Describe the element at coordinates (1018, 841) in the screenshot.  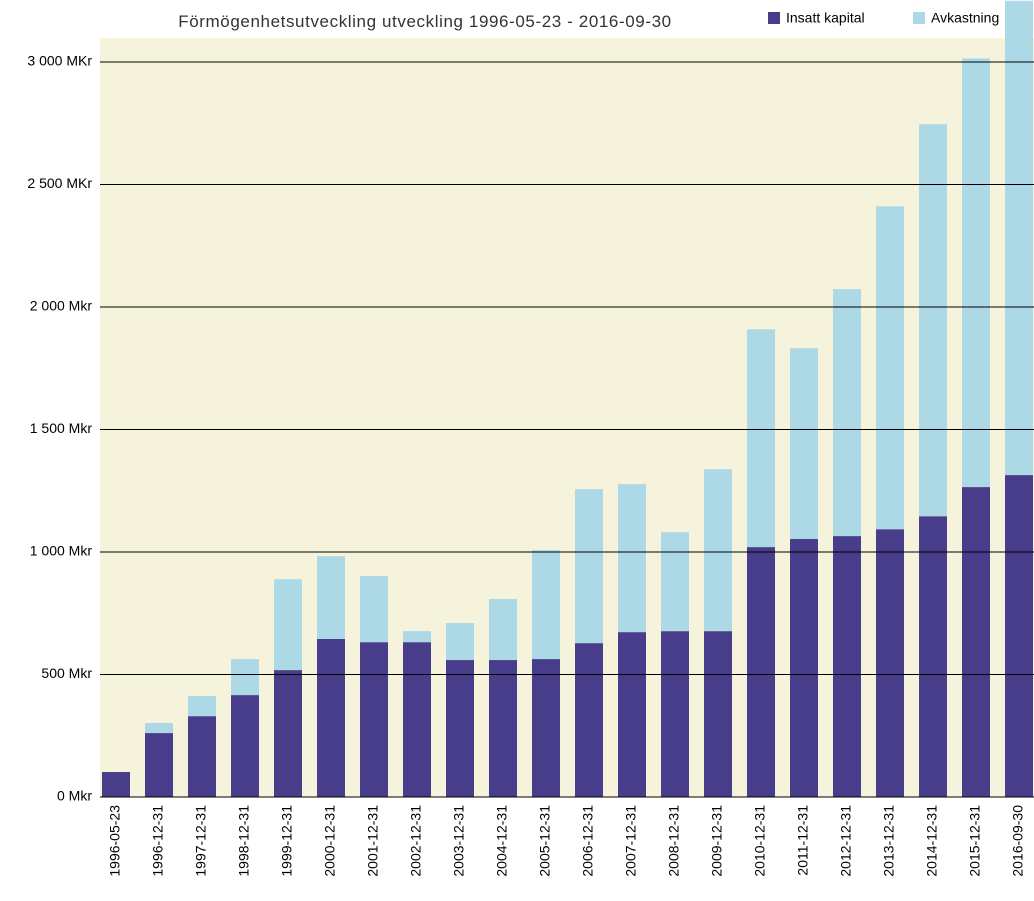
I see `x-tick-label: 2016-09-30` at that location.